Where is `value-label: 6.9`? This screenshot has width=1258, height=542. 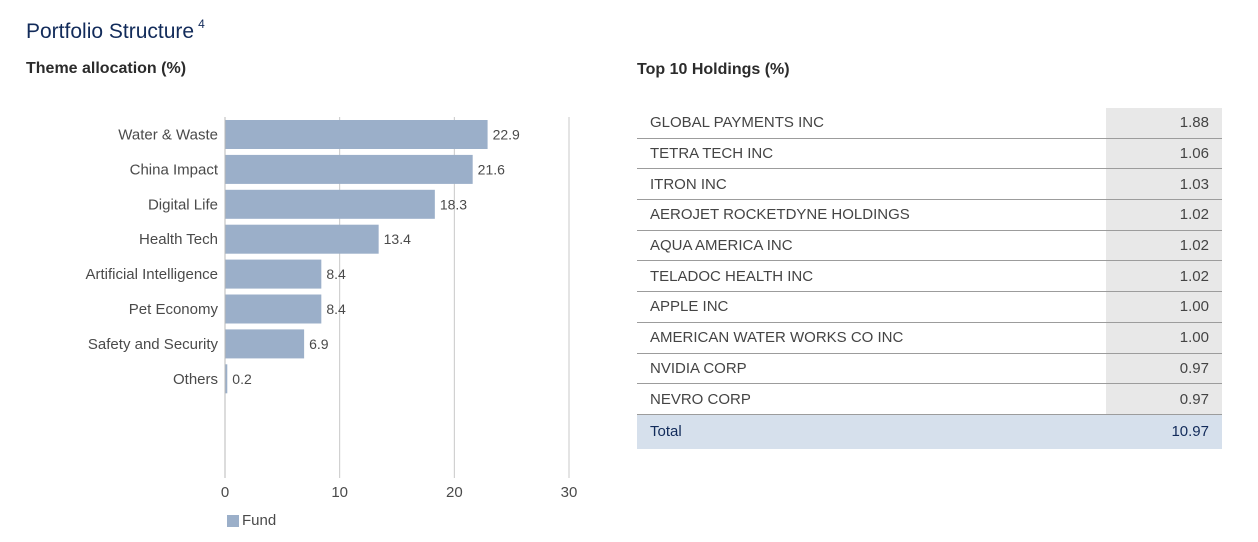 value-label: 6.9 is located at coordinates (319, 344).